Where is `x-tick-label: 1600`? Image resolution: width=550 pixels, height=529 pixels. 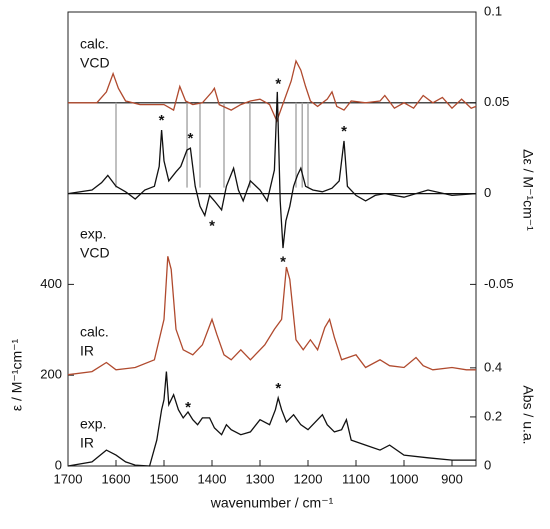
x-tick-label: 1600 is located at coordinates (116, 478).